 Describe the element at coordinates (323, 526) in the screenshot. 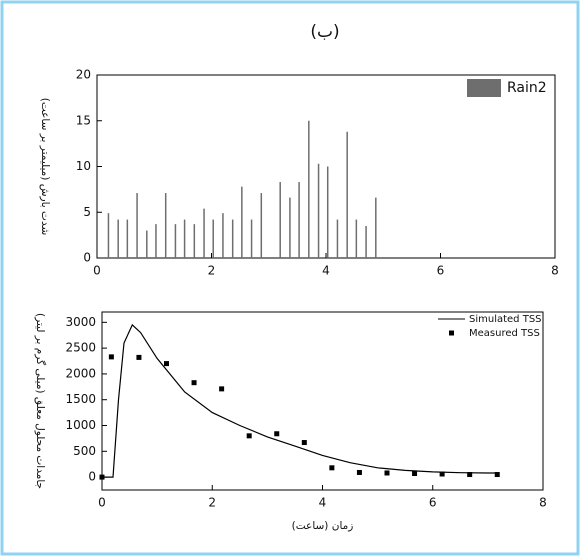

I see `x-axis-label: زمان (ساعت)` at that location.